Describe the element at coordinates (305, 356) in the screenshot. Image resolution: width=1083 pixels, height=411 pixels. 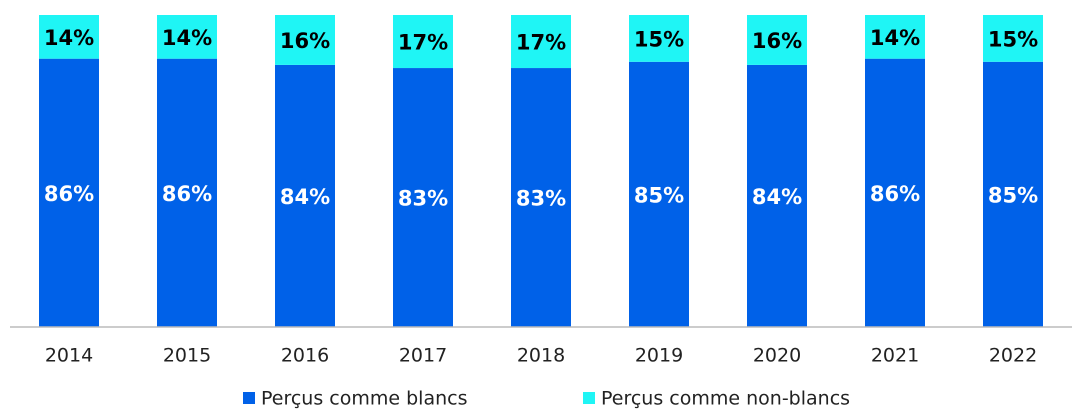
I see `x-tick-label: 2016` at that location.